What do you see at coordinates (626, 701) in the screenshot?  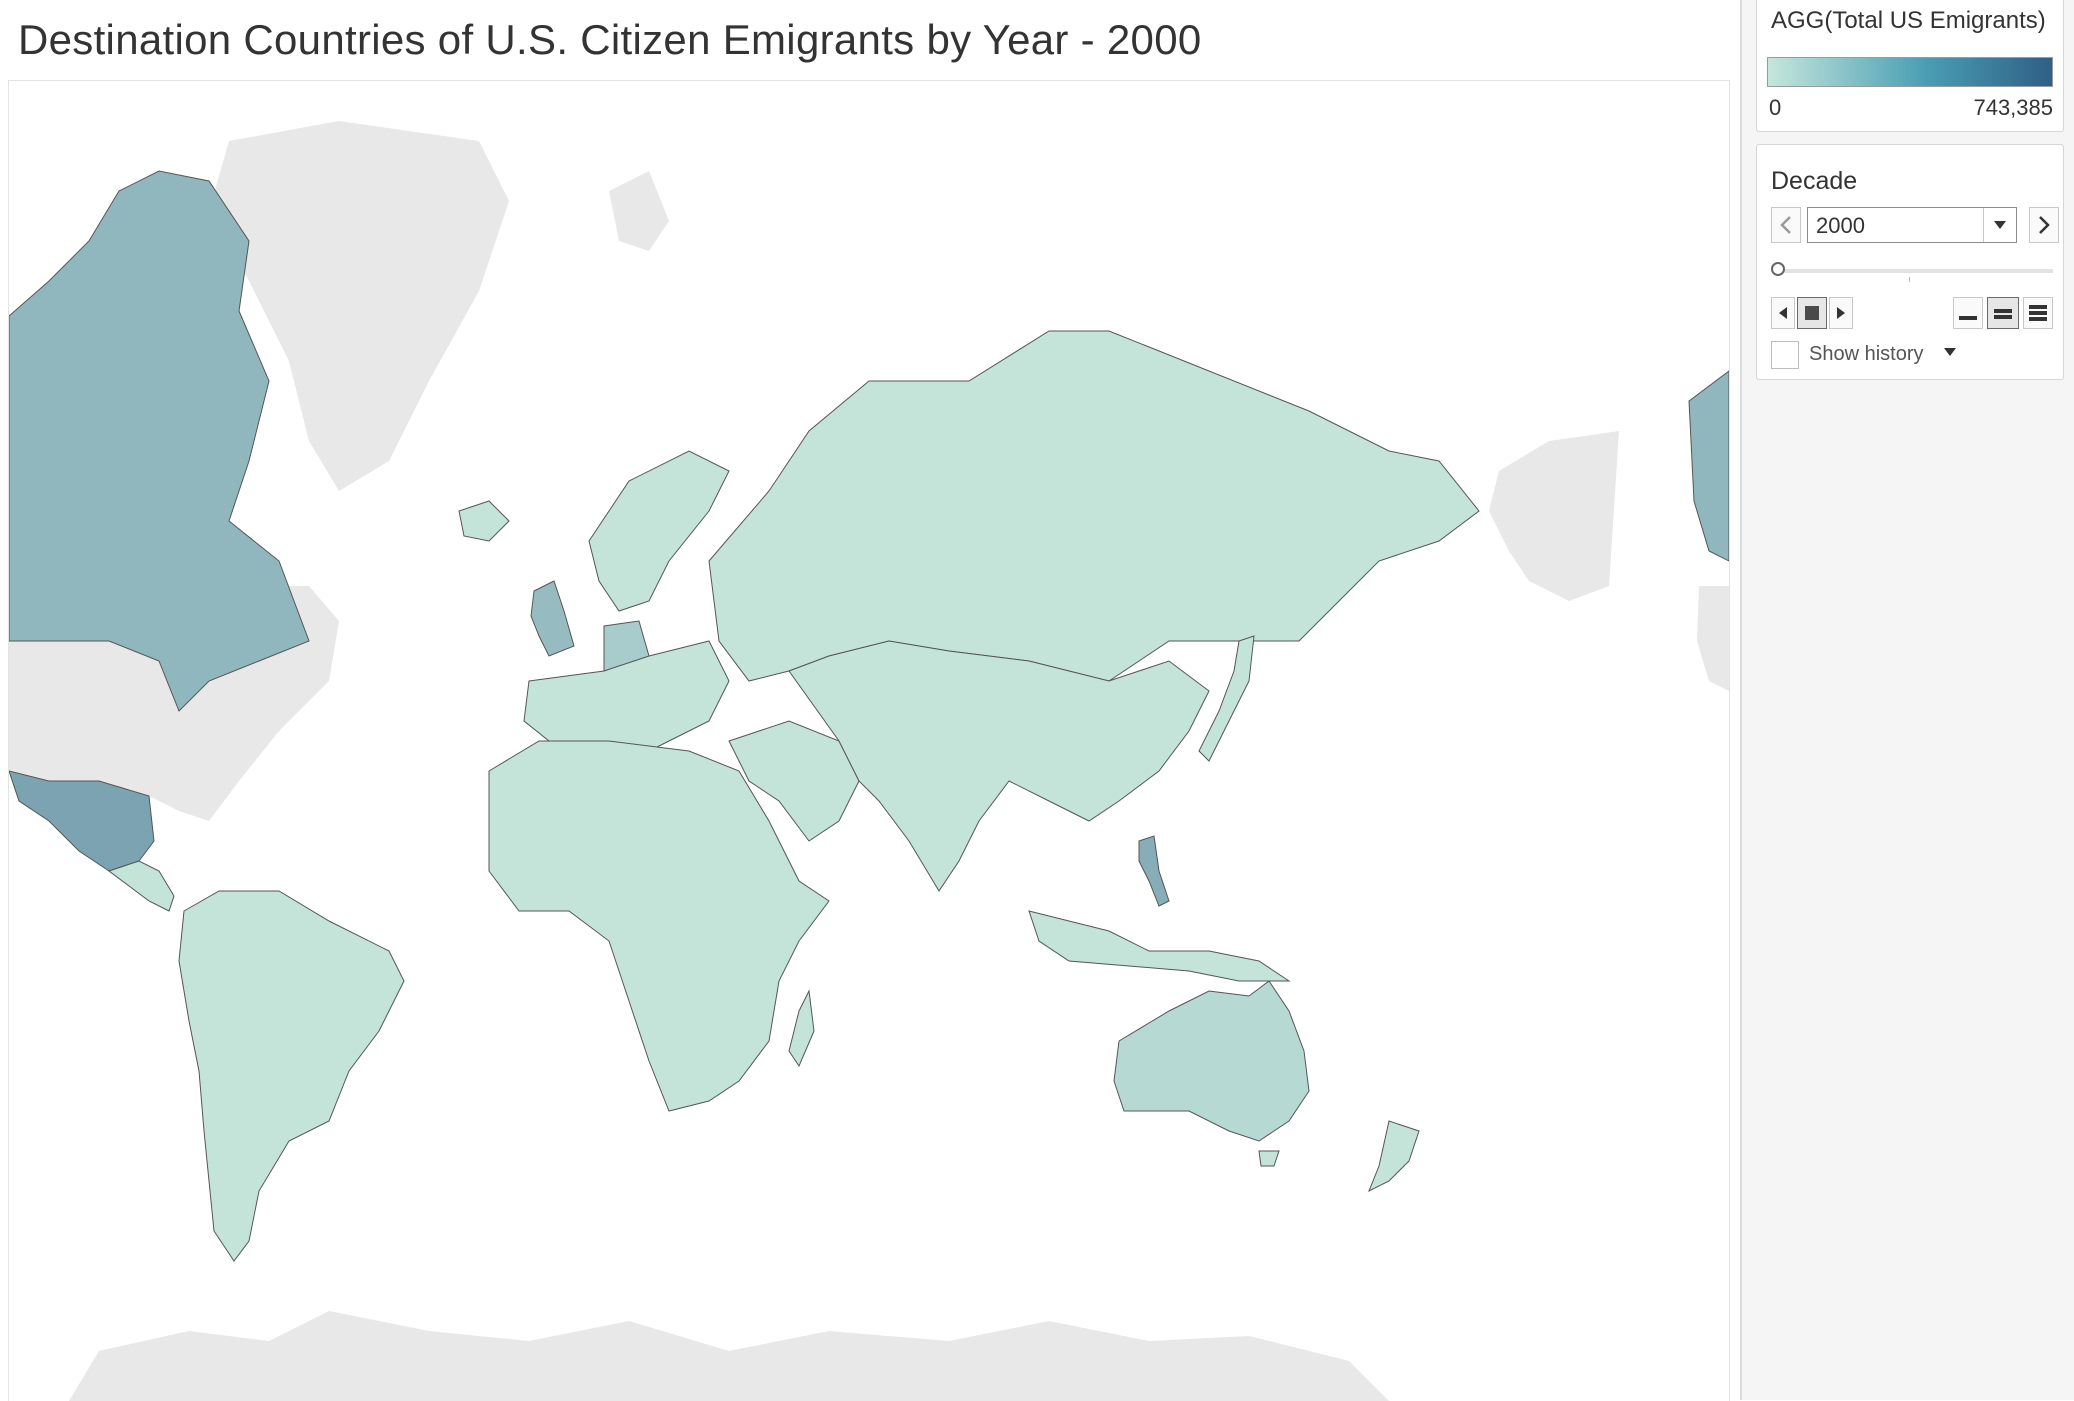 I see `europe-shape` at bounding box center [626, 701].